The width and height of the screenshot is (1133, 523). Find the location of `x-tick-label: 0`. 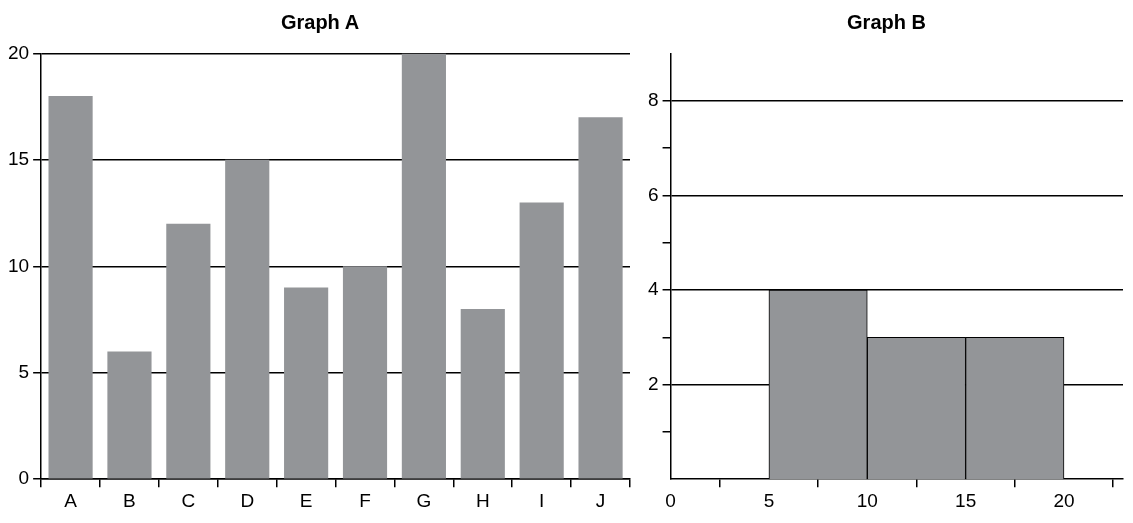

x-tick-label: 0 is located at coordinates (670, 500).